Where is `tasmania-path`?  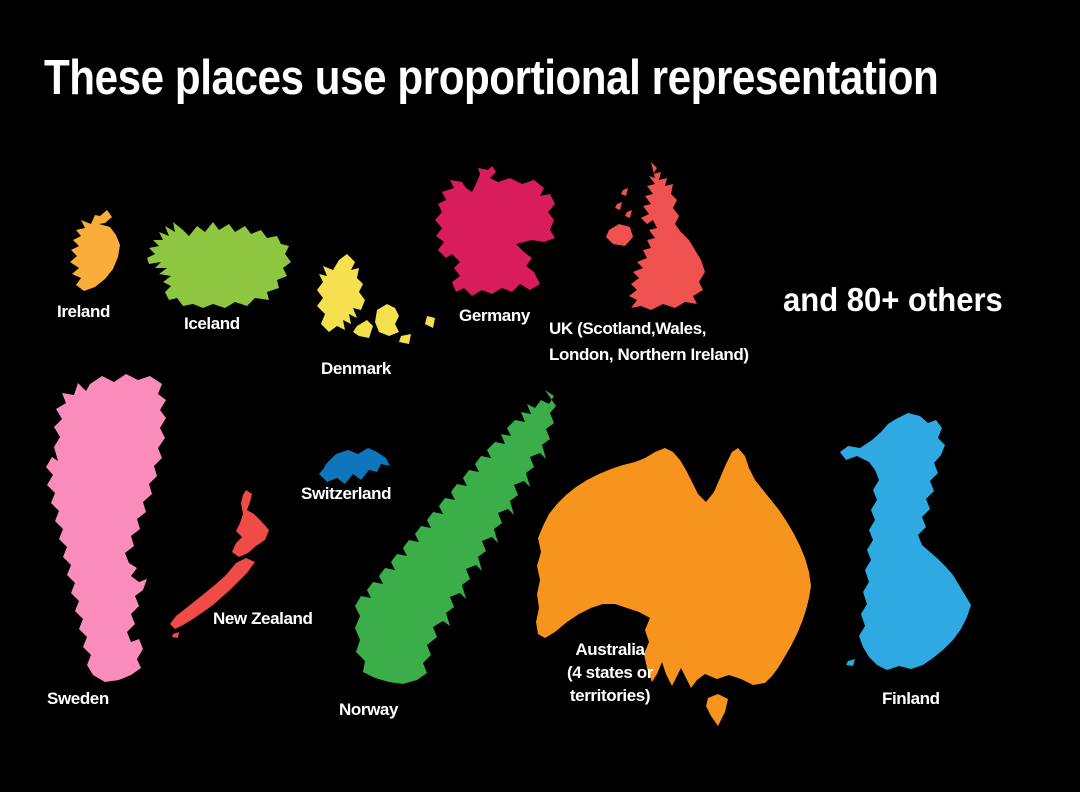 tasmania-path is located at coordinates (717, 710).